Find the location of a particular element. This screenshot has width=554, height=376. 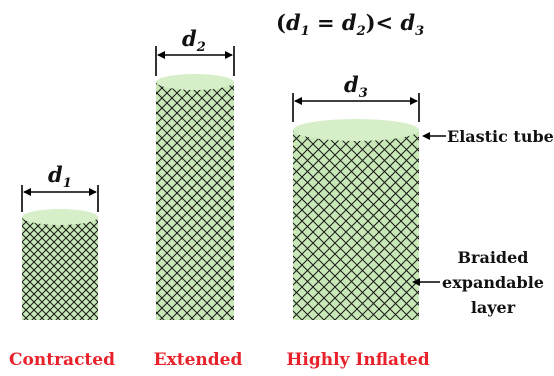

annotation-braided-layer: Braided expandable layer is located at coordinates (478, 282).